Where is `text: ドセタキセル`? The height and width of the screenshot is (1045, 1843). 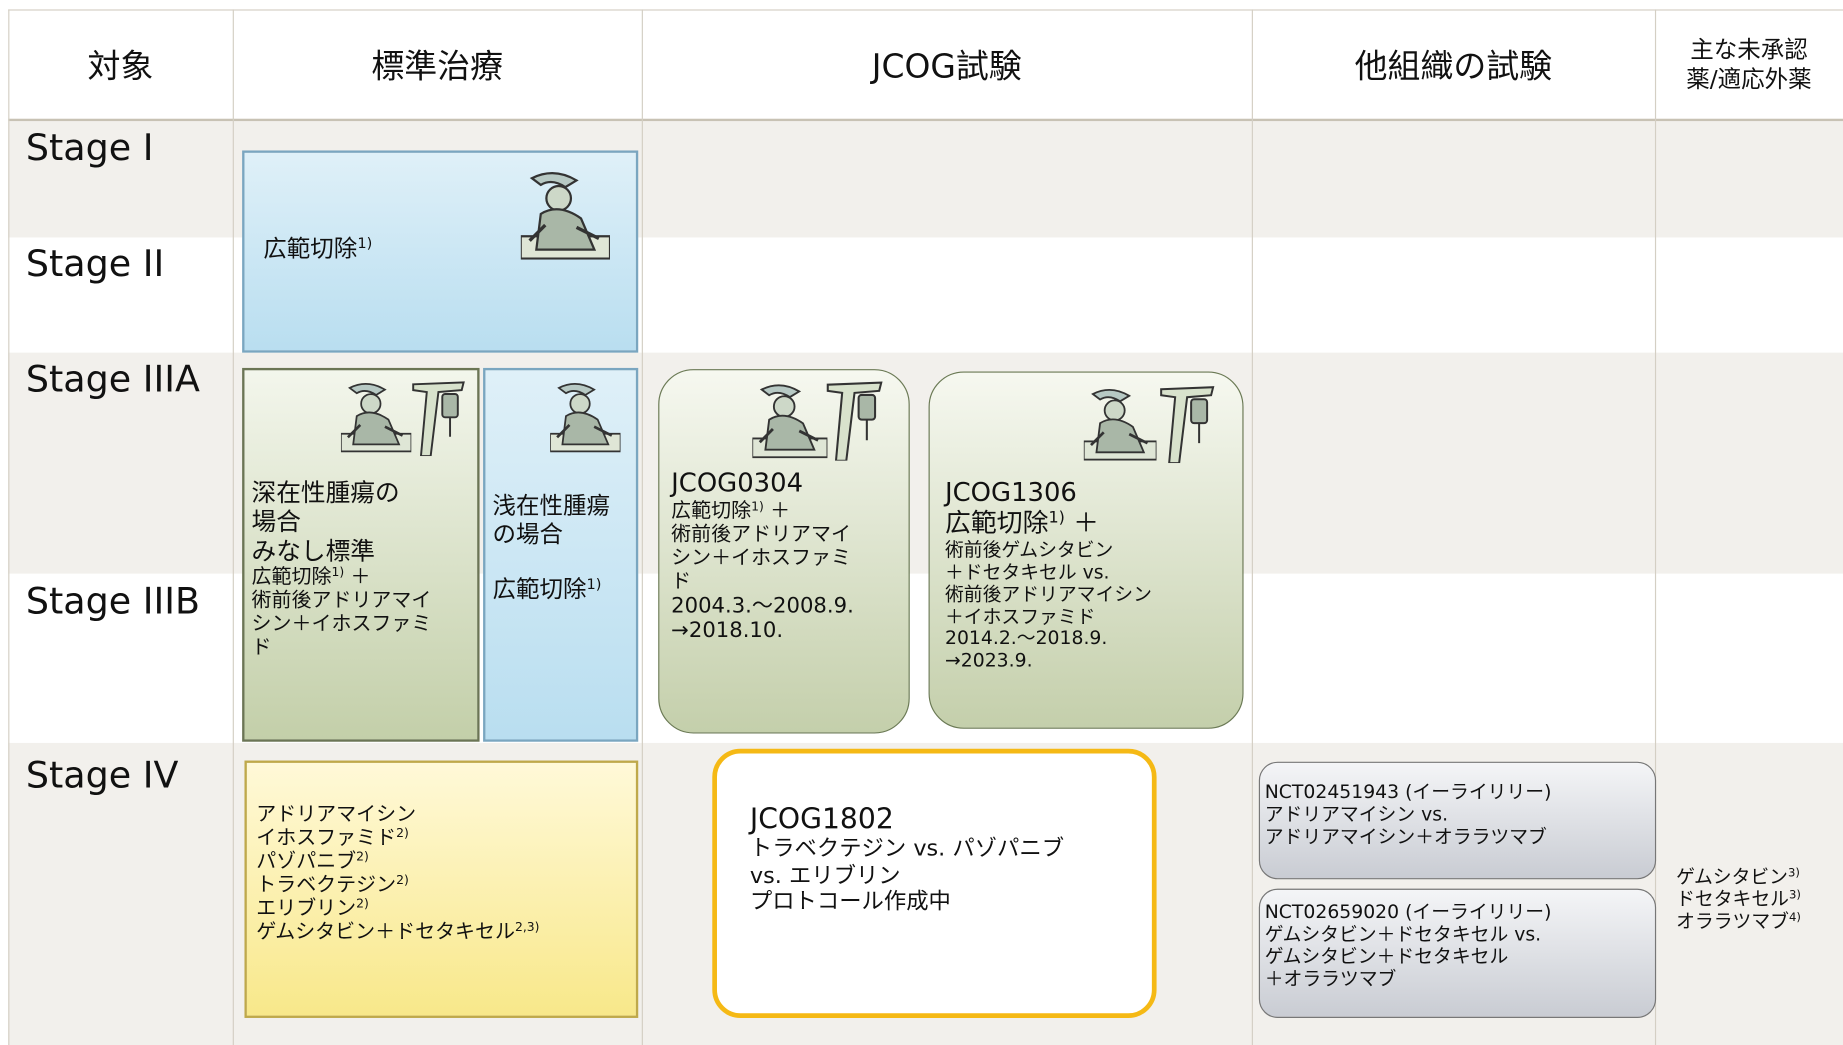 text: ドセタキセル is located at coordinates (1732, 898).